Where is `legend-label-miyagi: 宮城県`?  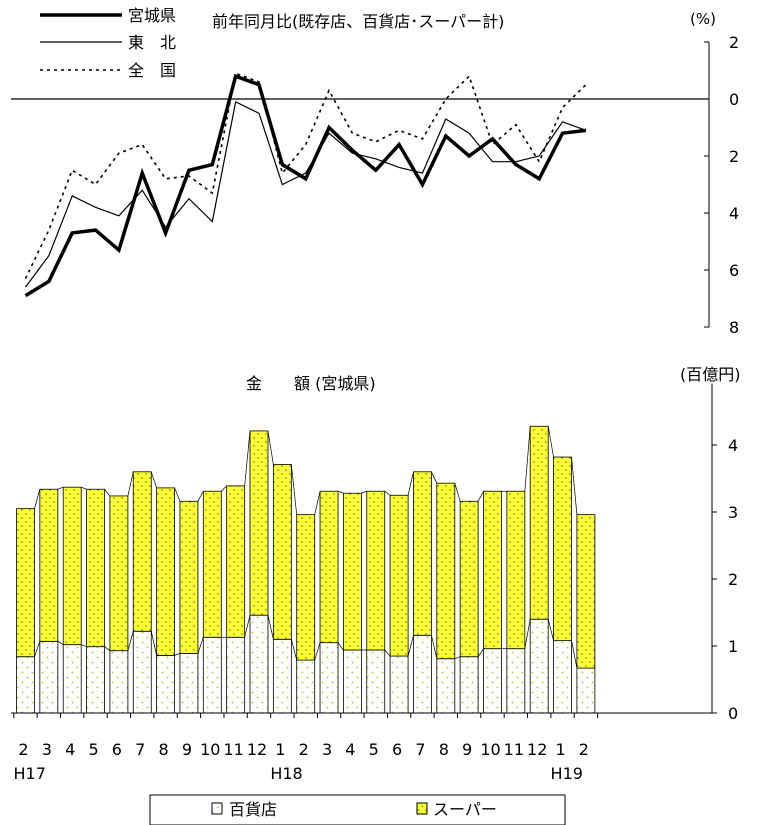 legend-label-miyagi: 宮城県 is located at coordinates (152, 15).